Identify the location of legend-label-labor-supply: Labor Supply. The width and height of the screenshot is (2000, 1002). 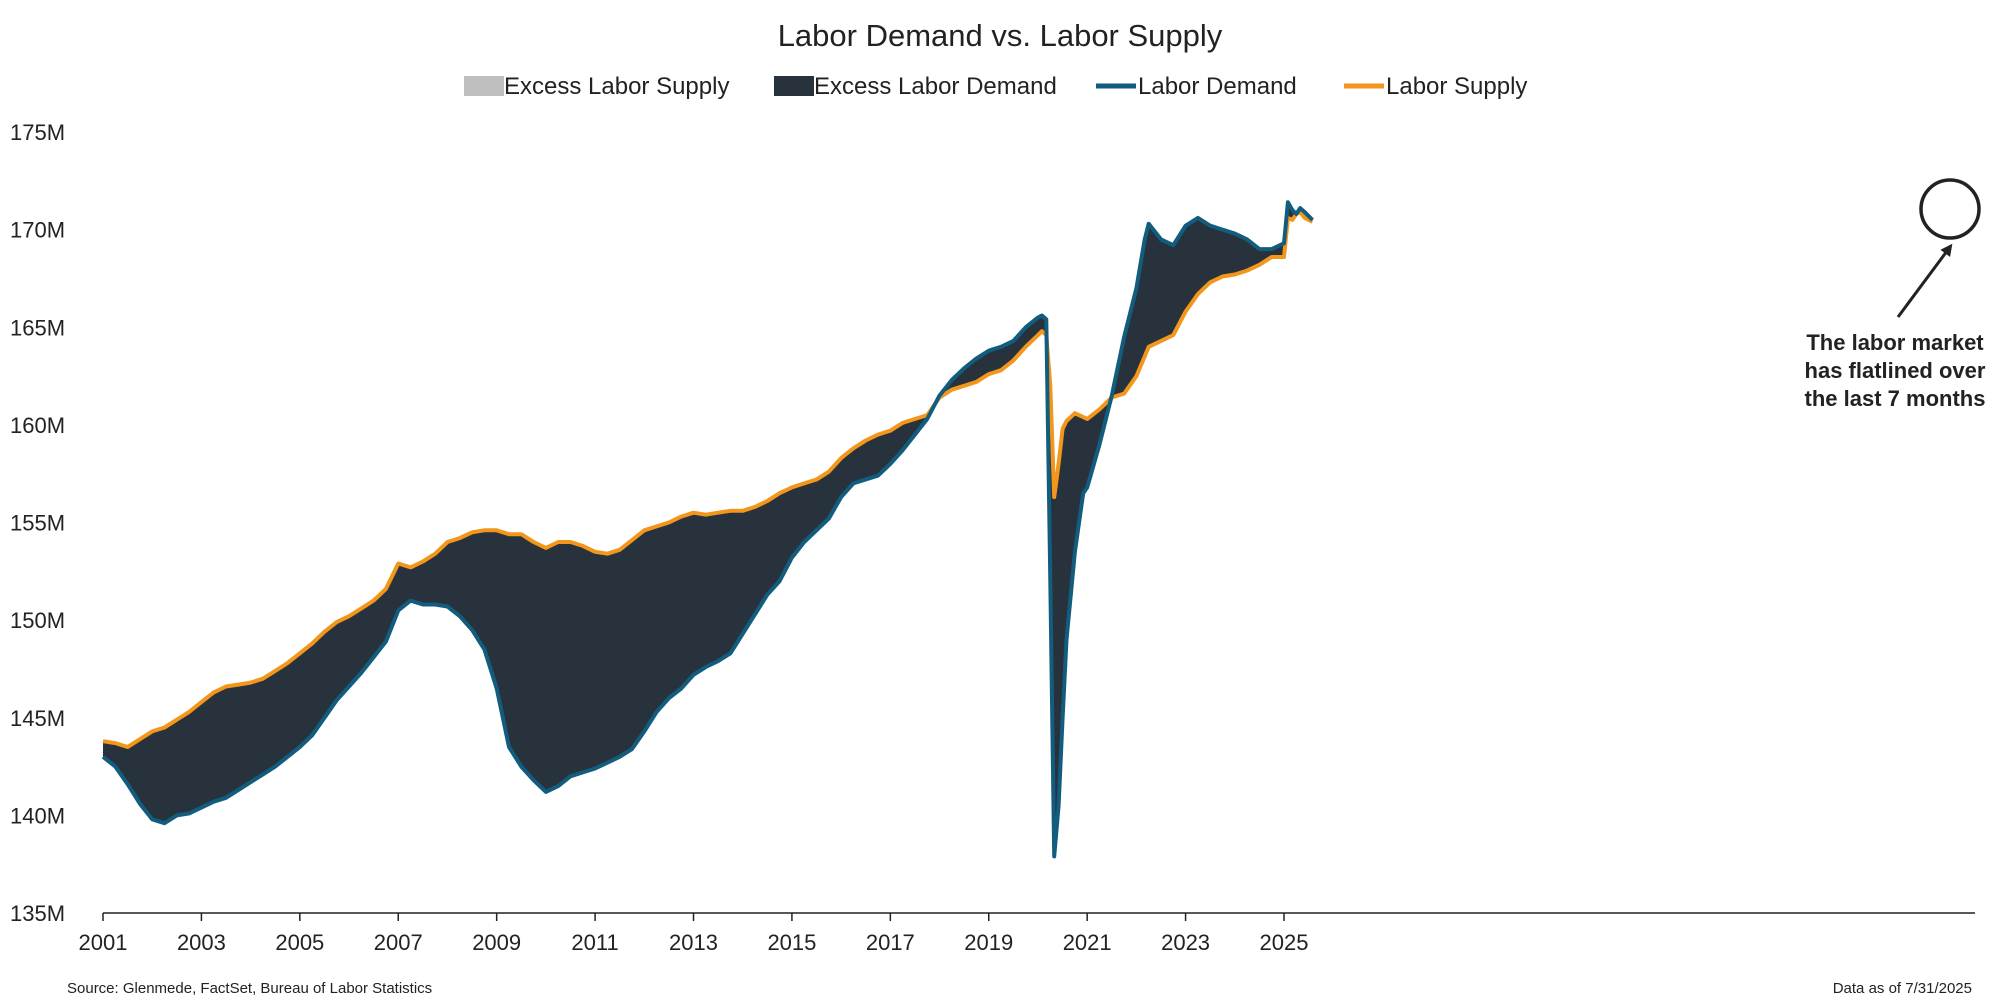
(1456, 86).